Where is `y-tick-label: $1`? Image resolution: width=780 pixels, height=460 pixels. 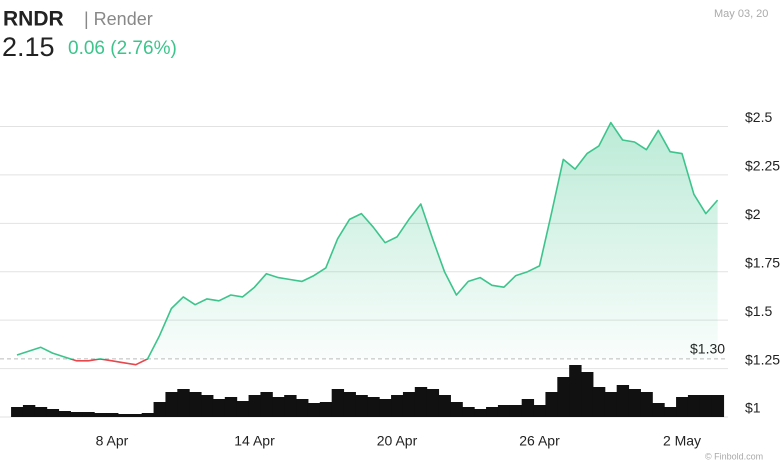
y-tick-label: $1 is located at coordinates (753, 408).